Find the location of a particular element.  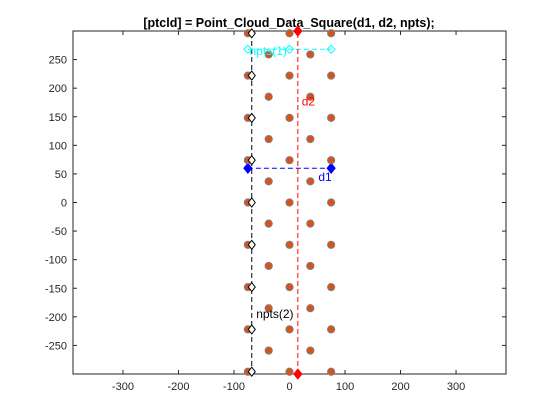

y-tick-label: -150 is located at coordinates (56, 289).